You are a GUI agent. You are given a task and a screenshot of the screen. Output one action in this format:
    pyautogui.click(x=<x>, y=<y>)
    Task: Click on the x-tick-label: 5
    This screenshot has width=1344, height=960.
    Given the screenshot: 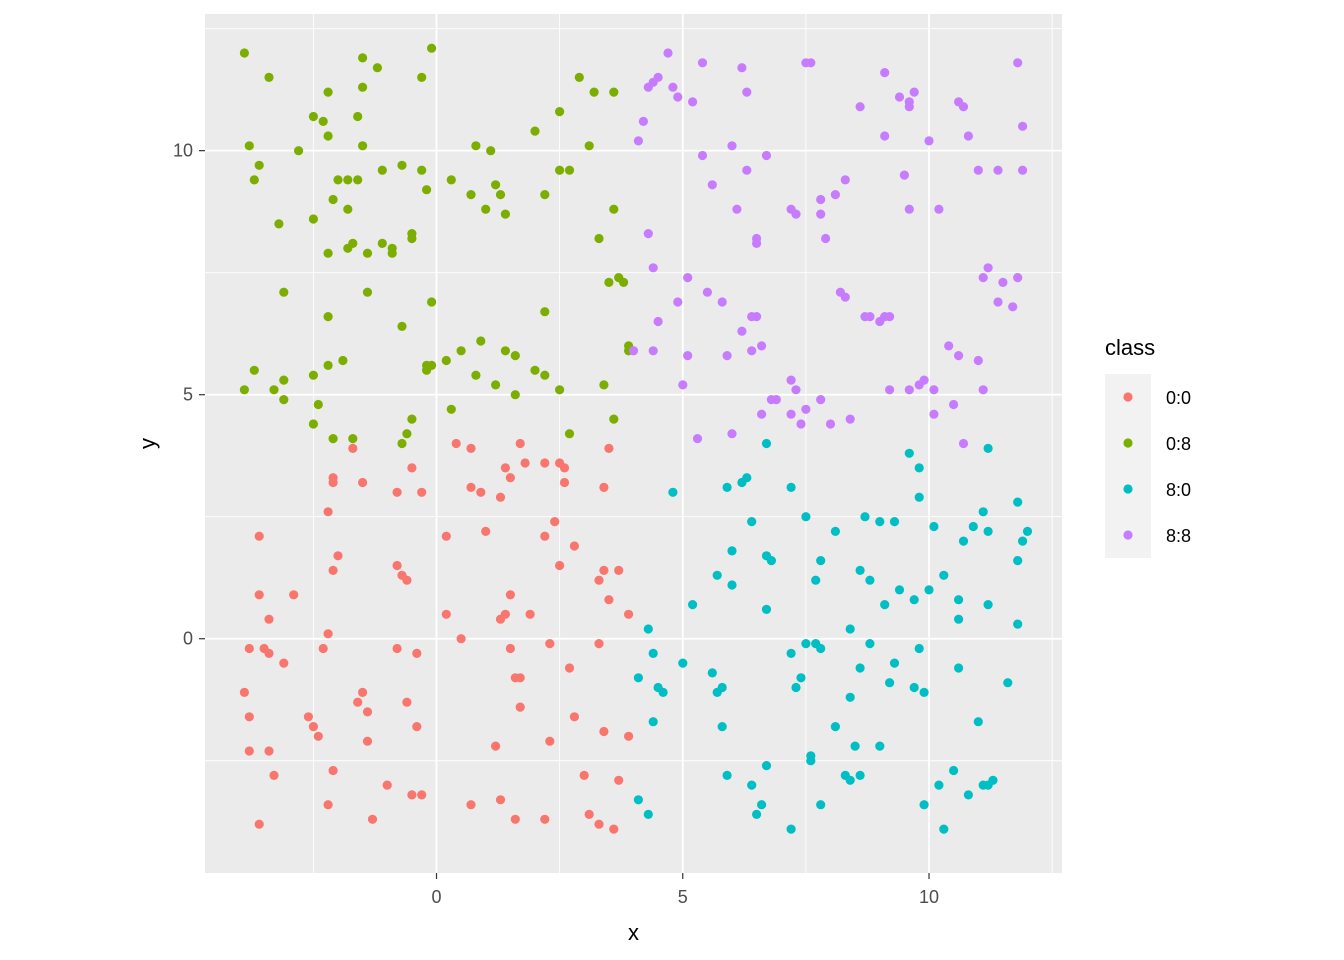 What is the action you would take?
    pyautogui.click(x=683, y=897)
    